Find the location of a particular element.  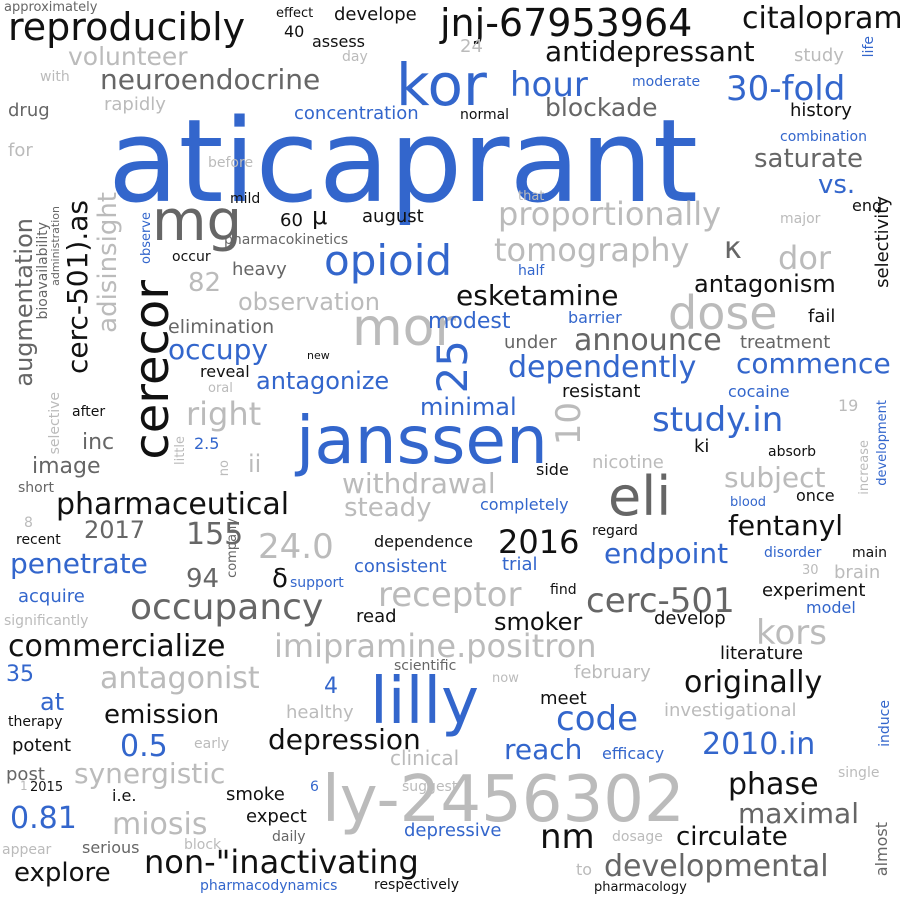

word-tomography: tomography is located at coordinates (592, 250).